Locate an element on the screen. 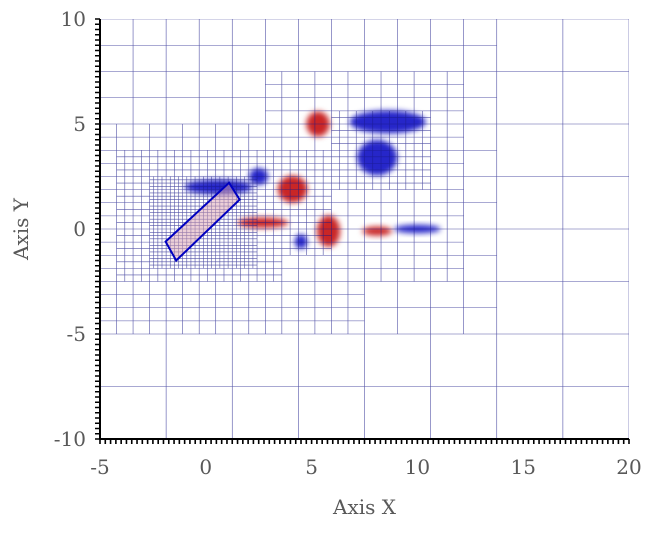 The height and width of the screenshot is (533, 653). y-tick-label: -10 is located at coordinates (70, 439).